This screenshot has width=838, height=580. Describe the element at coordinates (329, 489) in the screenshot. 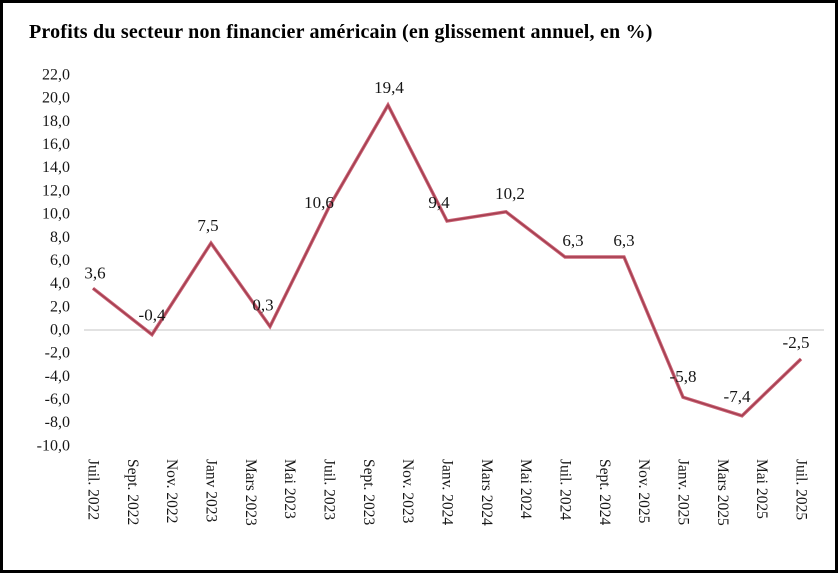

I see `x-tick-label: Juil. 2023` at that location.